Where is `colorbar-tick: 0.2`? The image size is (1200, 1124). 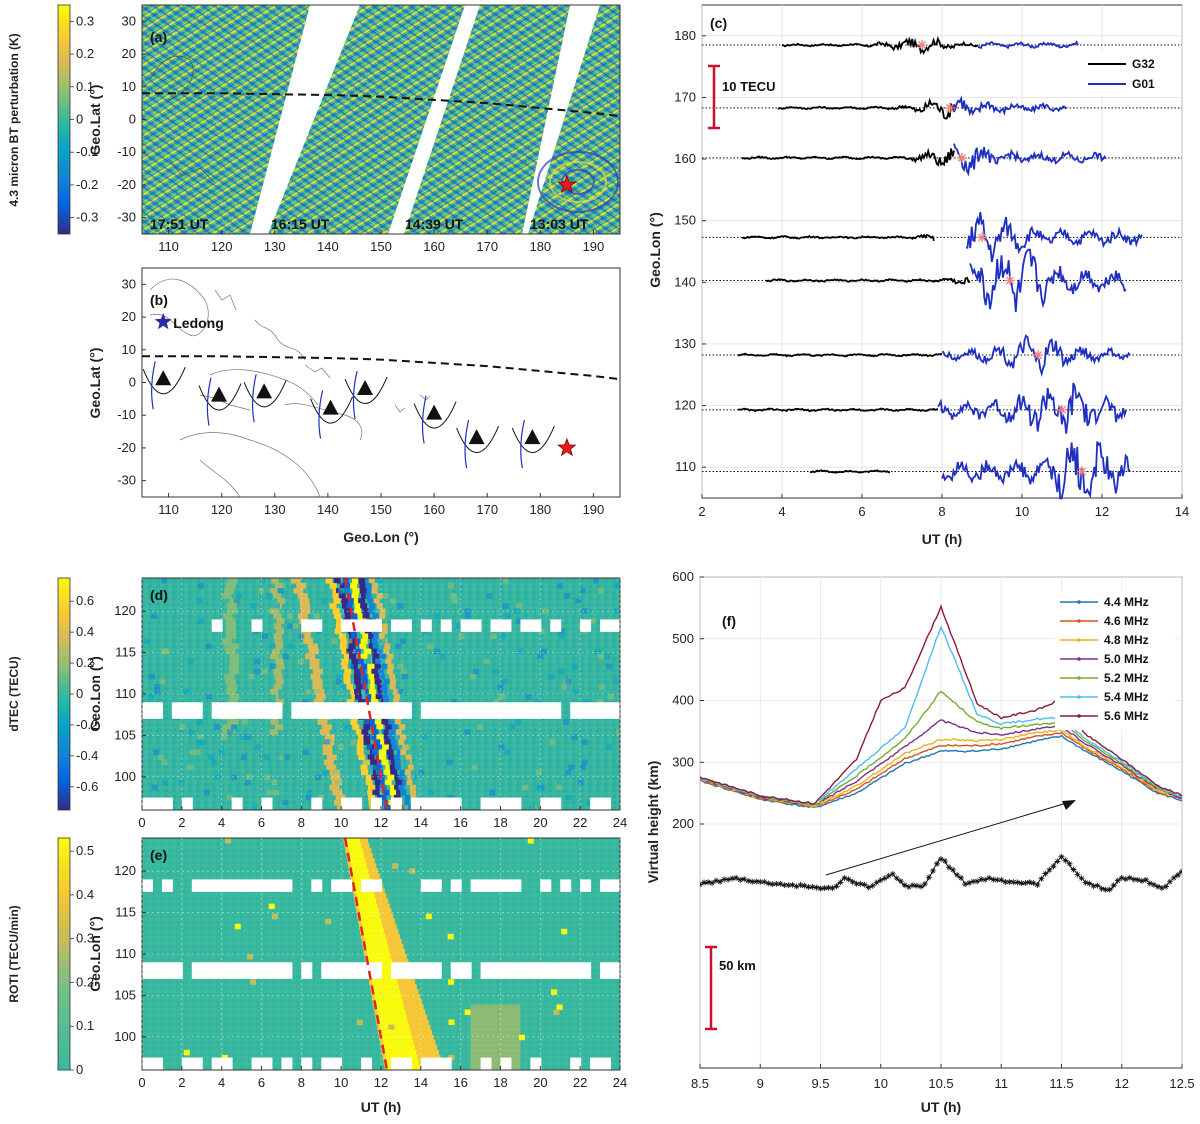
colorbar-tick: 0.2 is located at coordinates (85, 53).